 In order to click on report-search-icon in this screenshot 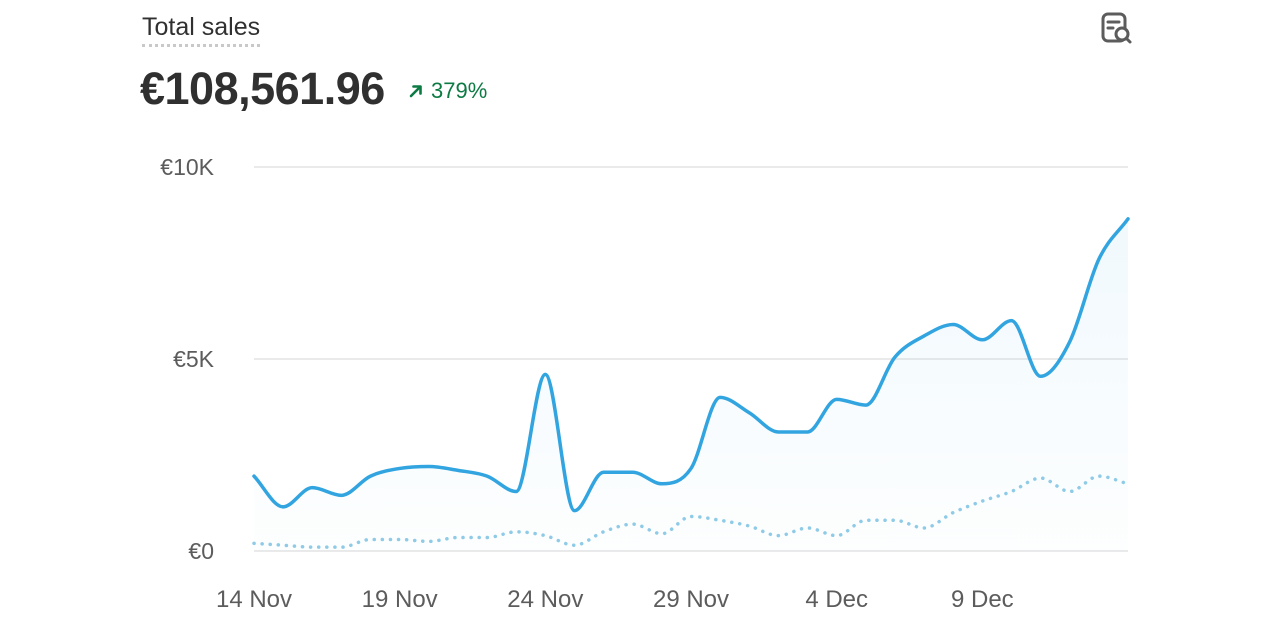, I will do `click(1116, 28)`.